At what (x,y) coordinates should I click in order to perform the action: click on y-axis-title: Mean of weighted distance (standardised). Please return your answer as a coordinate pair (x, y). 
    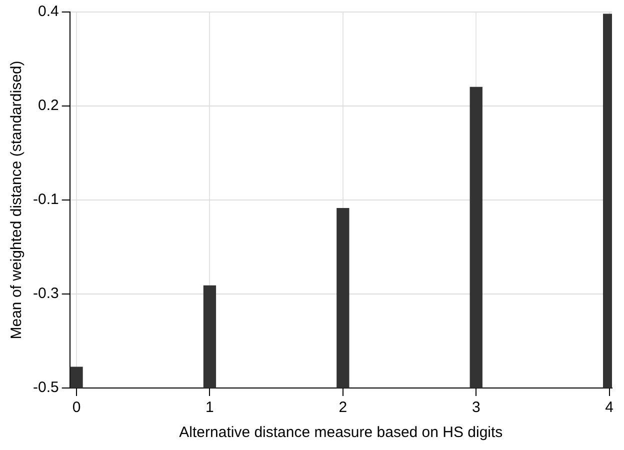
    Looking at the image, I should click on (17, 200).